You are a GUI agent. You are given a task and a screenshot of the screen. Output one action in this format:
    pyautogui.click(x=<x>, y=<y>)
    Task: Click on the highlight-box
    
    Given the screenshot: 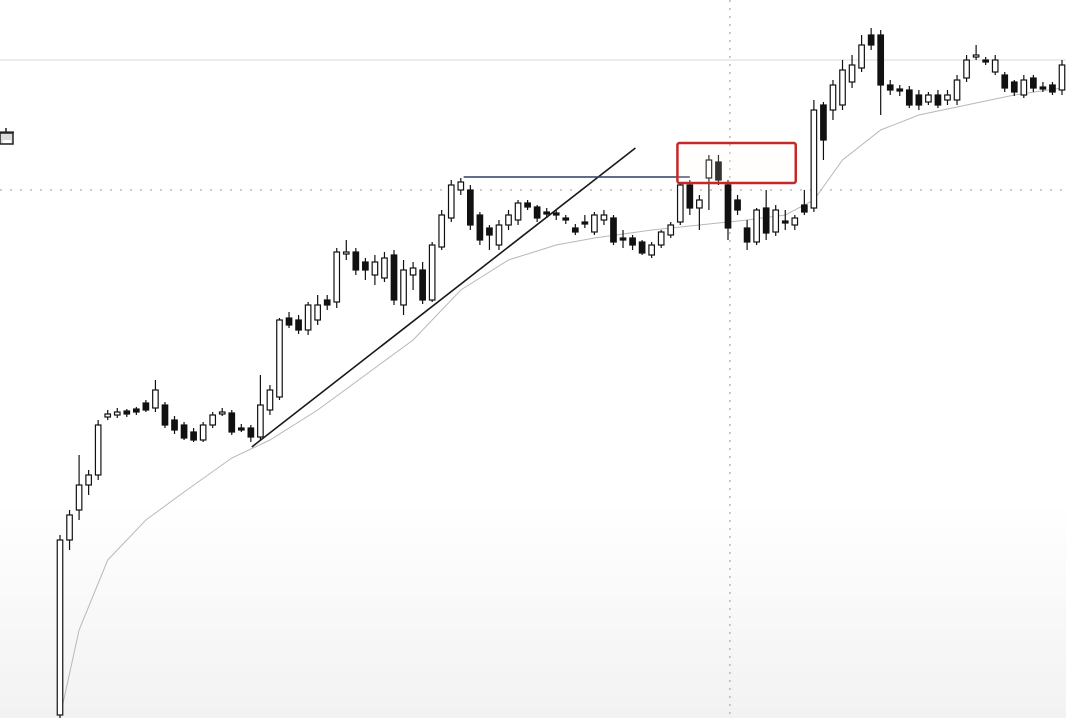 What is the action you would take?
    pyautogui.click(x=737, y=163)
    